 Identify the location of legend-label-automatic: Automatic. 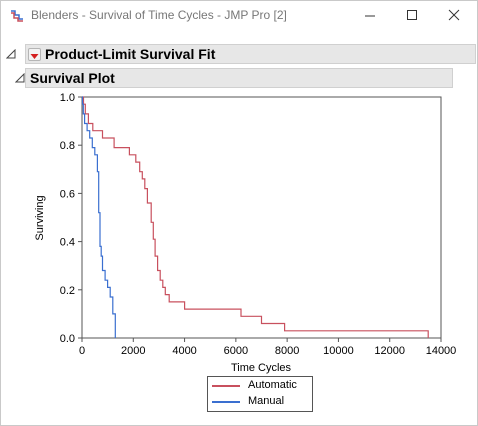
(272, 385).